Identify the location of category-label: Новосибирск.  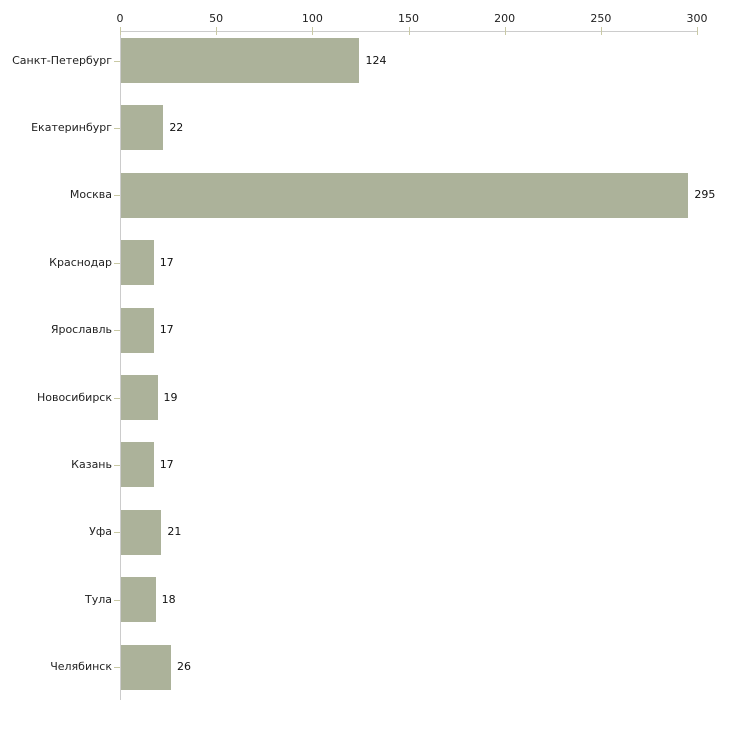
(74, 397).